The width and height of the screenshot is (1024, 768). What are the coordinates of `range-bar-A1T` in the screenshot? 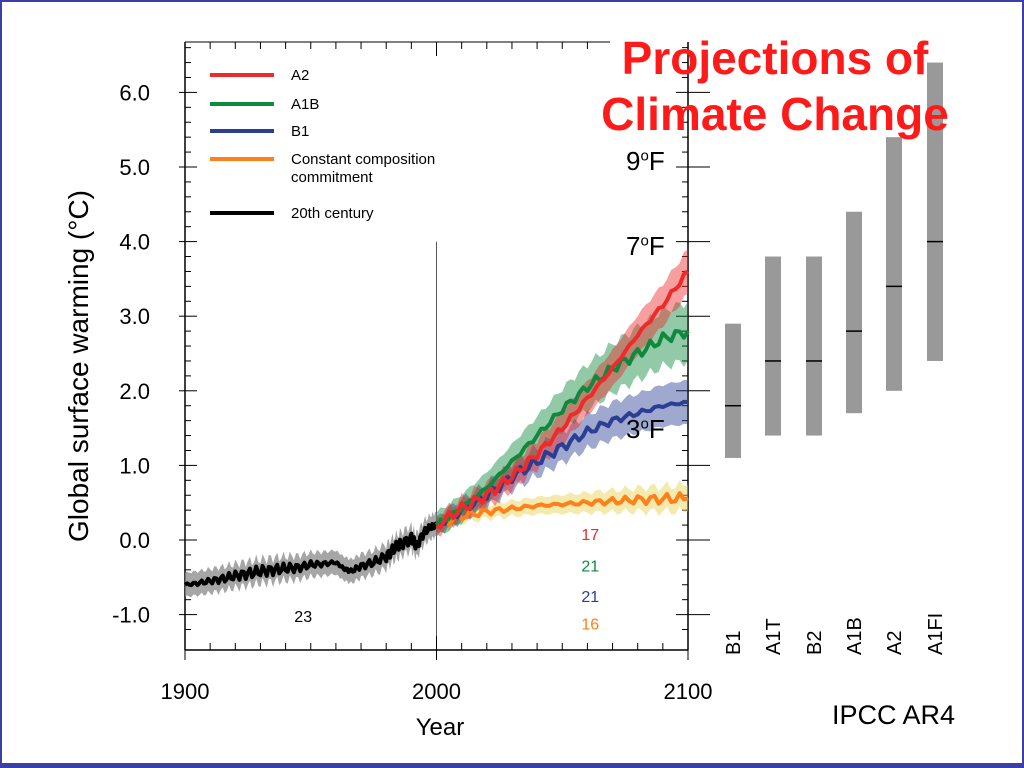 It's located at (773, 346).